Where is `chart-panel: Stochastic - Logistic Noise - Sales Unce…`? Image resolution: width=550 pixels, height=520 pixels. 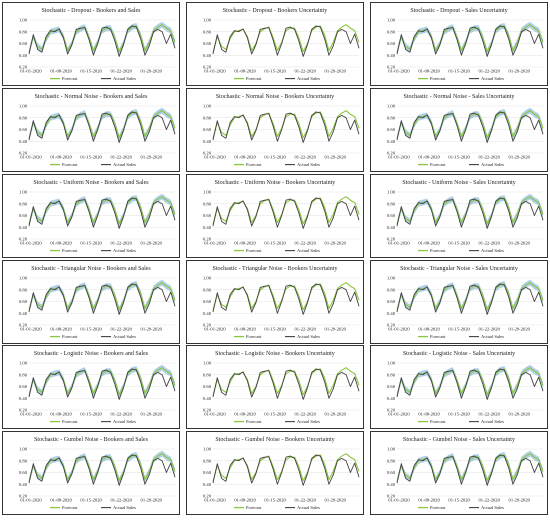
chart-panel: Stochastic - Logistic Noise - Sales Unce… is located at coordinates (459, 387).